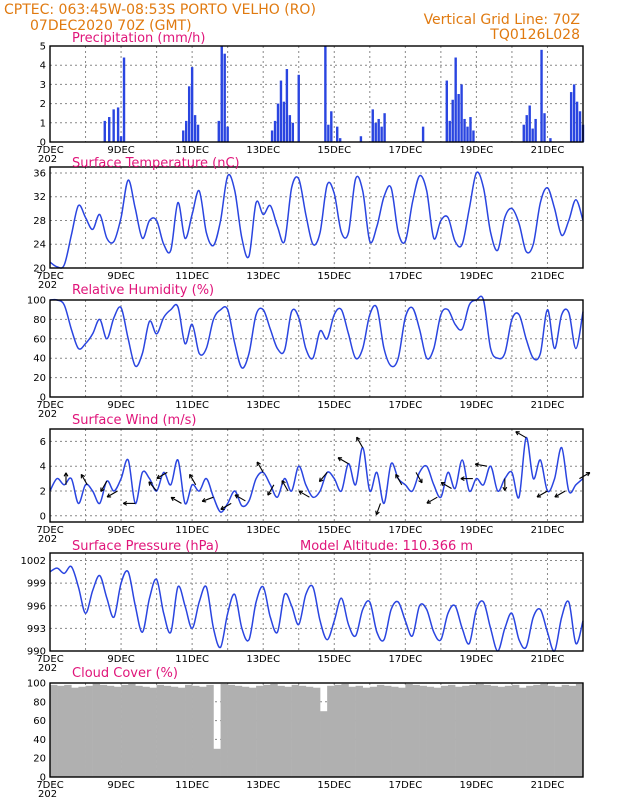  I want to click on y-tick-label: 993, so click(36, 629).